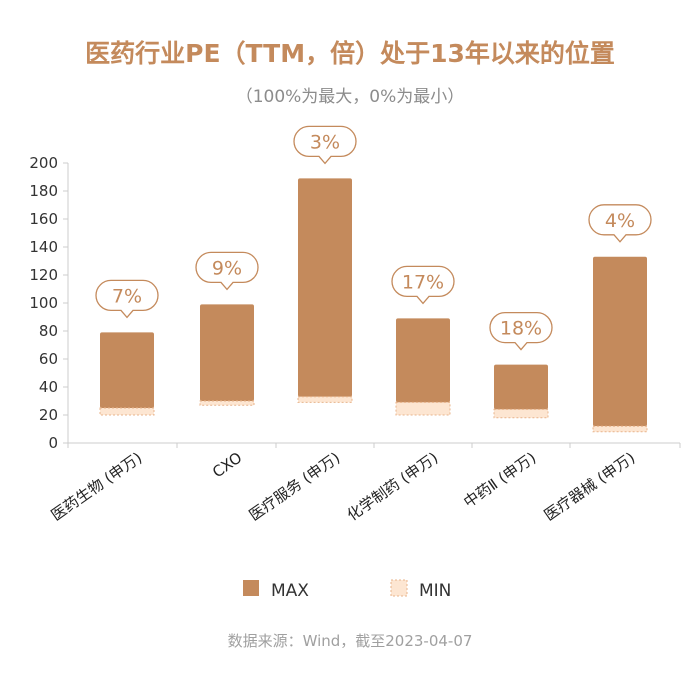  Describe the element at coordinates (423, 282) in the screenshot. I see `percentile-label: 17%` at that location.